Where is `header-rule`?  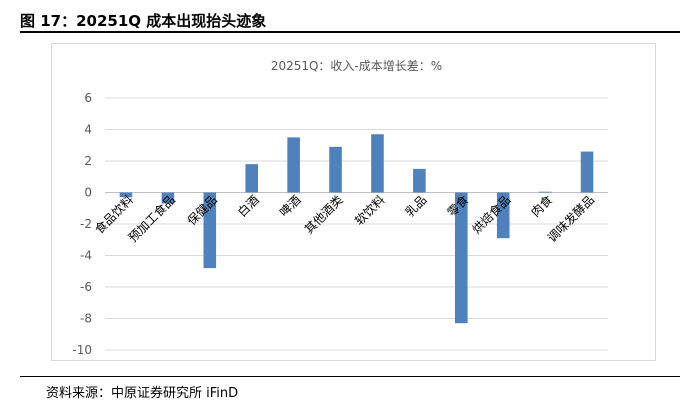 header-rule is located at coordinates (350, 32).